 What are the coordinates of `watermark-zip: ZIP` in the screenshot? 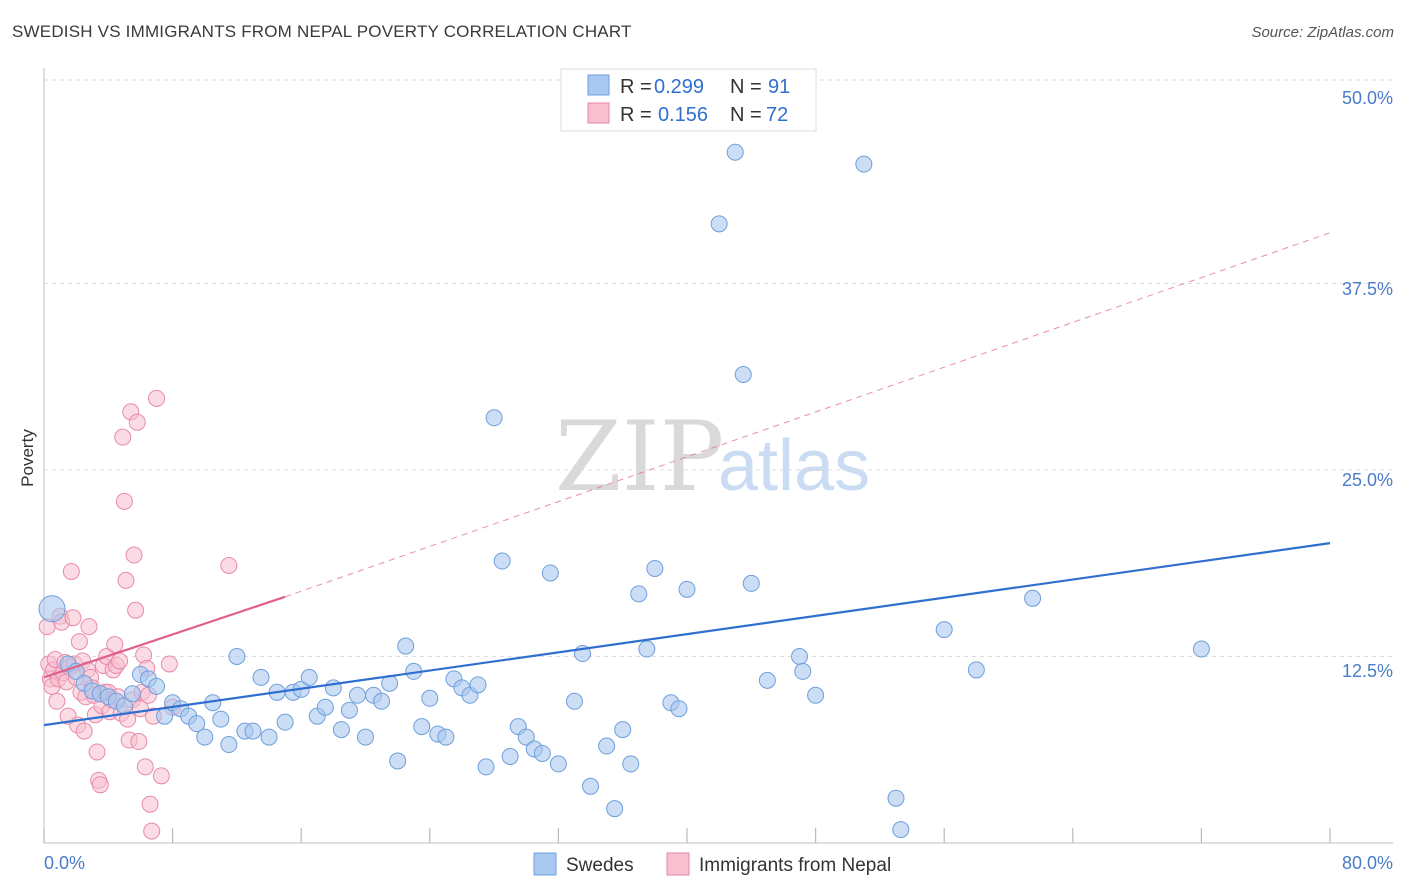 It's located at (639, 457).